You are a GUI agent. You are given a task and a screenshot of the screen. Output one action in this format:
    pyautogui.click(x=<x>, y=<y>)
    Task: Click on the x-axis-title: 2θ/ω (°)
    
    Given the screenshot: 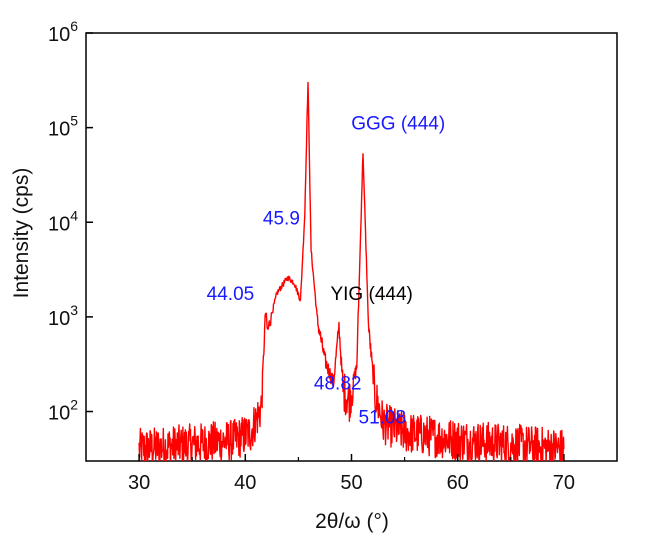 What is the action you would take?
    pyautogui.click(x=352, y=521)
    